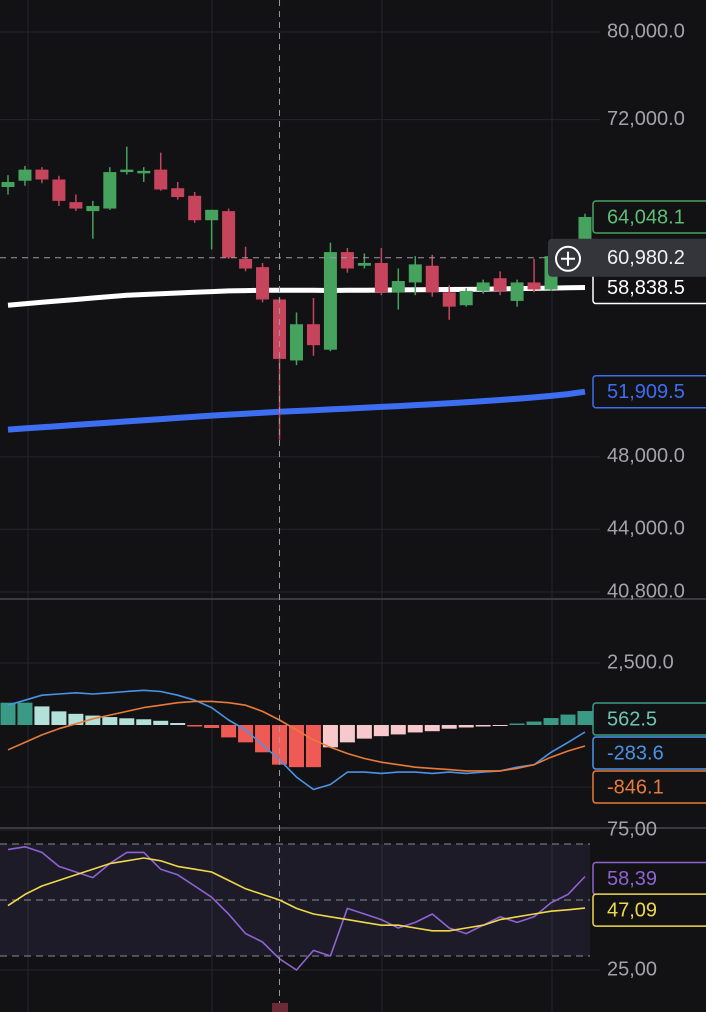  What do you see at coordinates (632, 719) in the screenshot?
I see `tag-label: 562.5` at bounding box center [632, 719].